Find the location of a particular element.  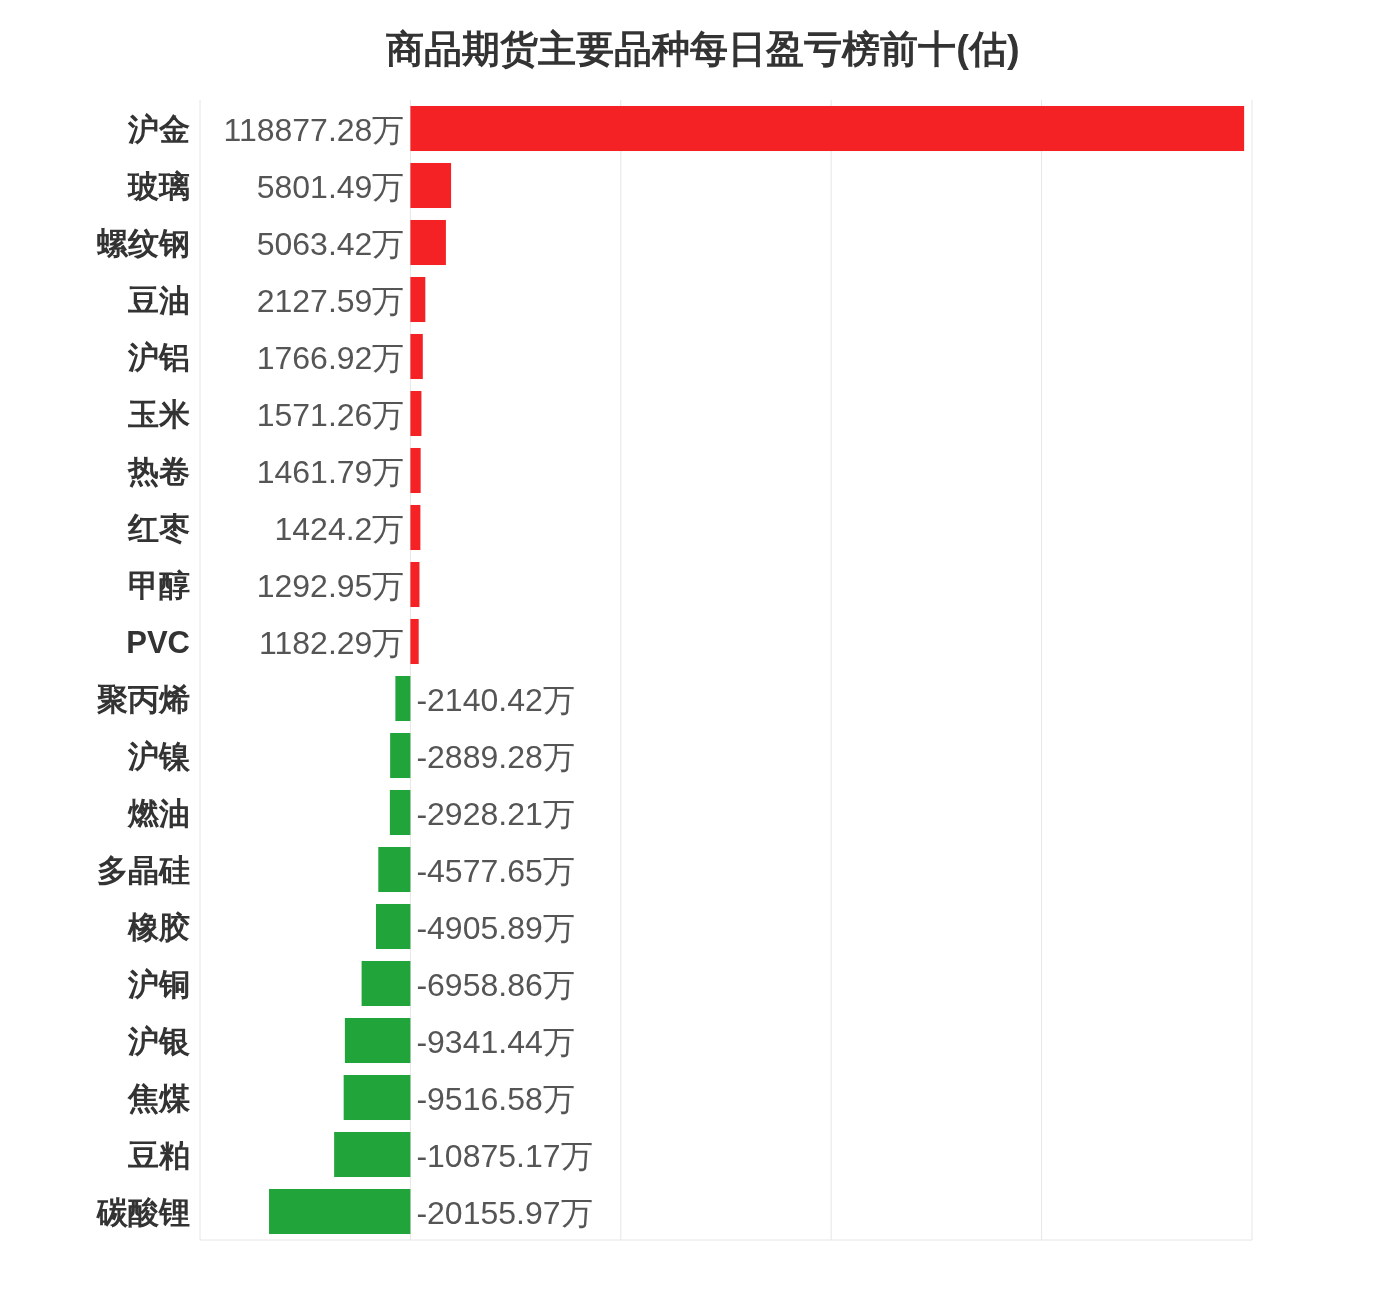

data-label: 1766.92万 is located at coordinates (330, 357).